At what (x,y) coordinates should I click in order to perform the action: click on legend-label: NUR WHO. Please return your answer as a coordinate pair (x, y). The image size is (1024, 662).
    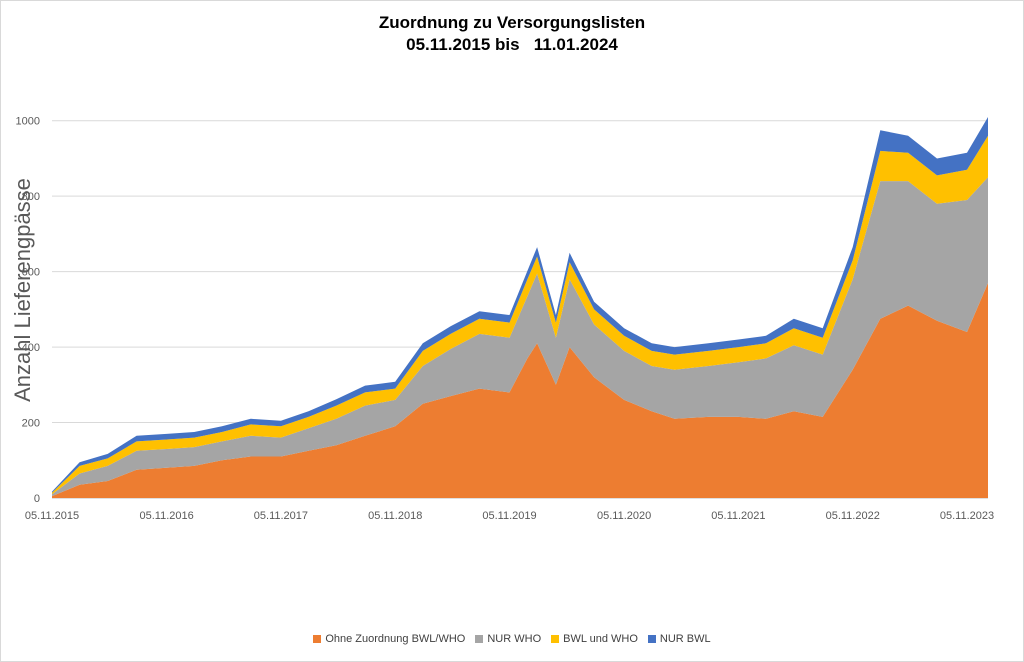
    Looking at the image, I should click on (514, 639).